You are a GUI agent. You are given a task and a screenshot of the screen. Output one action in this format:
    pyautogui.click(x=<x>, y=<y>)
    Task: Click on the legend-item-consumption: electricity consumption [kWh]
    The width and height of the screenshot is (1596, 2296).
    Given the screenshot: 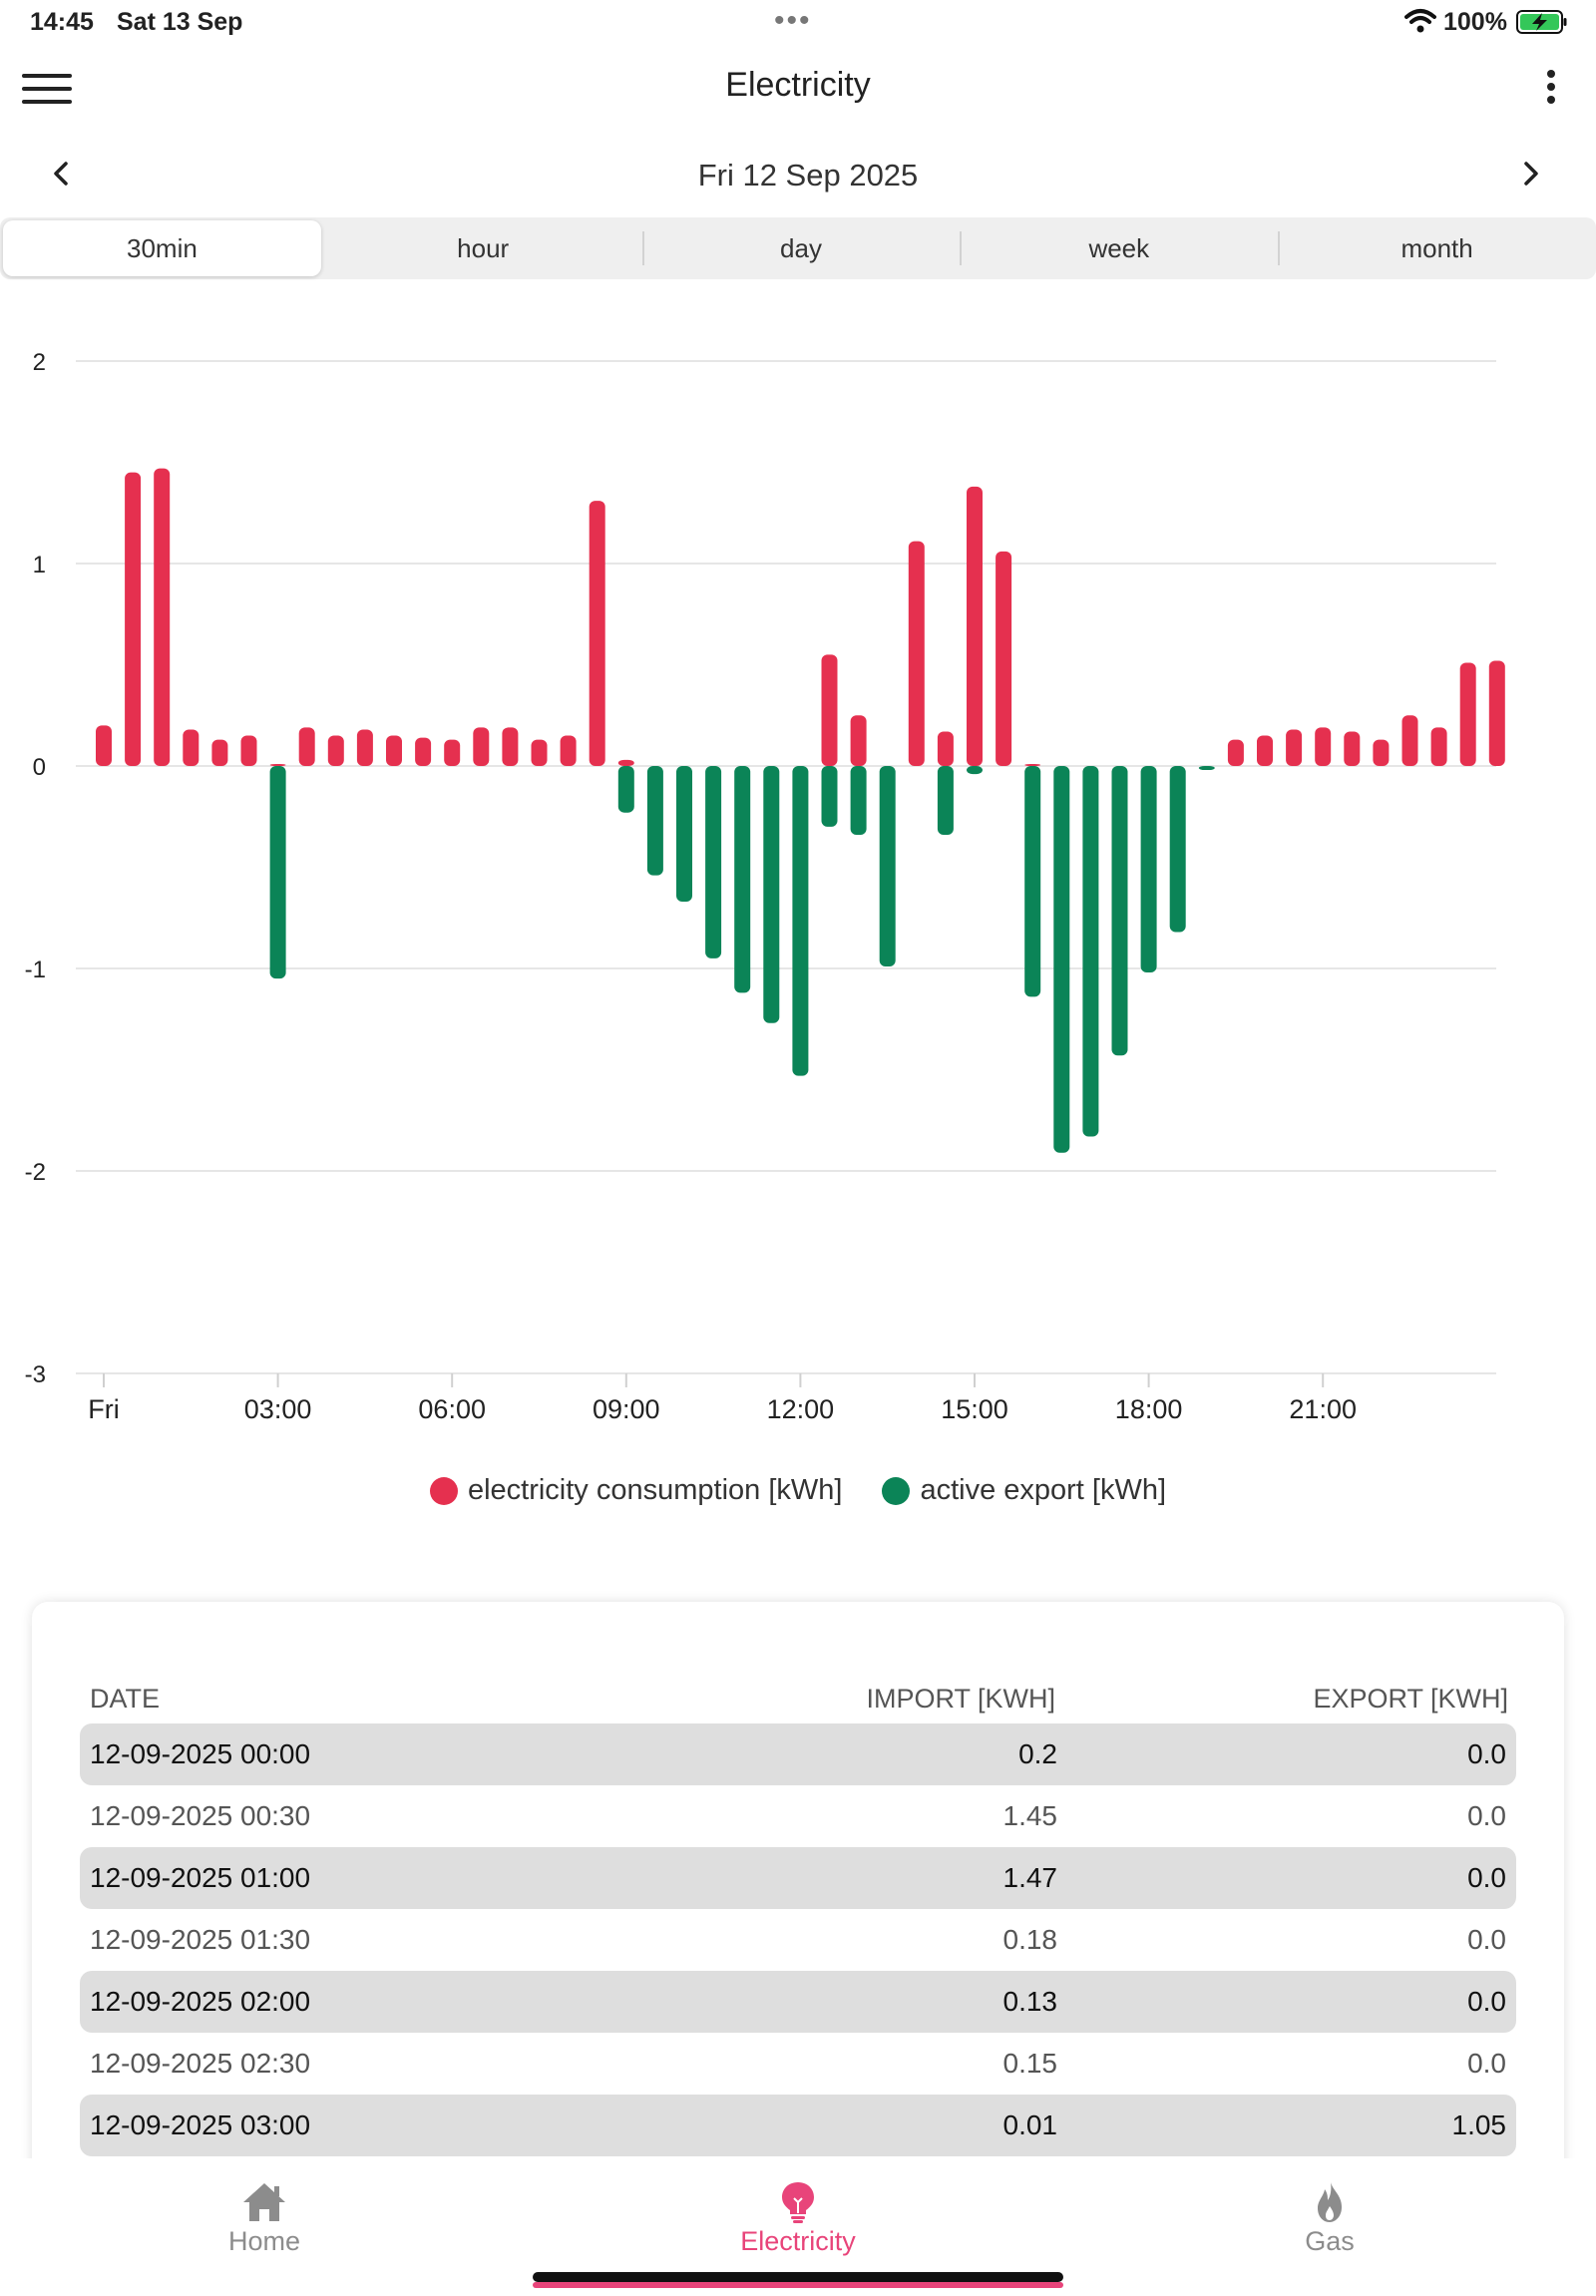 What is the action you would take?
    pyautogui.click(x=636, y=1490)
    